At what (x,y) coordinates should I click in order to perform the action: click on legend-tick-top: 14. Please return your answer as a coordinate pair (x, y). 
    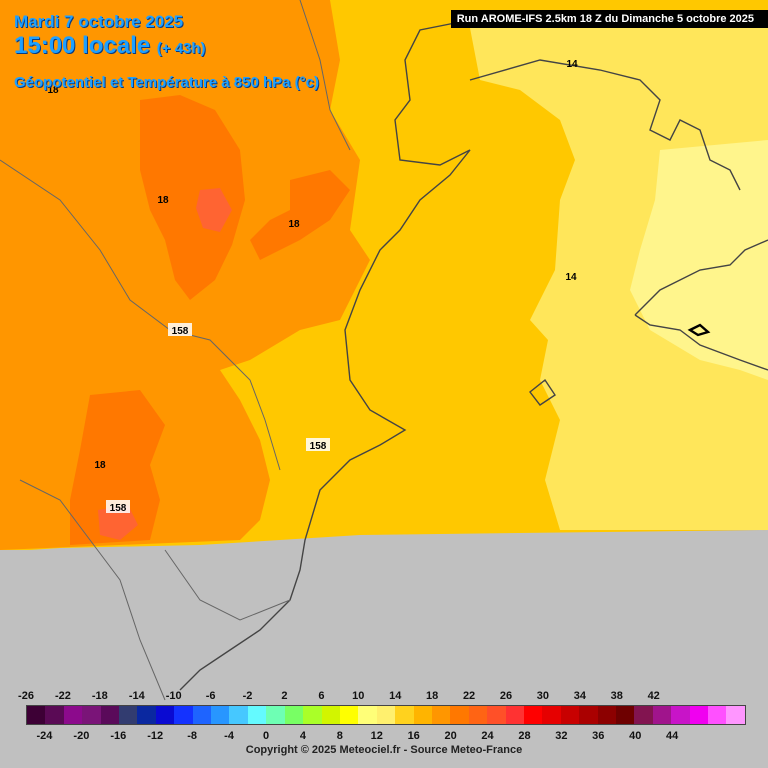
    Looking at the image, I should click on (395, 696).